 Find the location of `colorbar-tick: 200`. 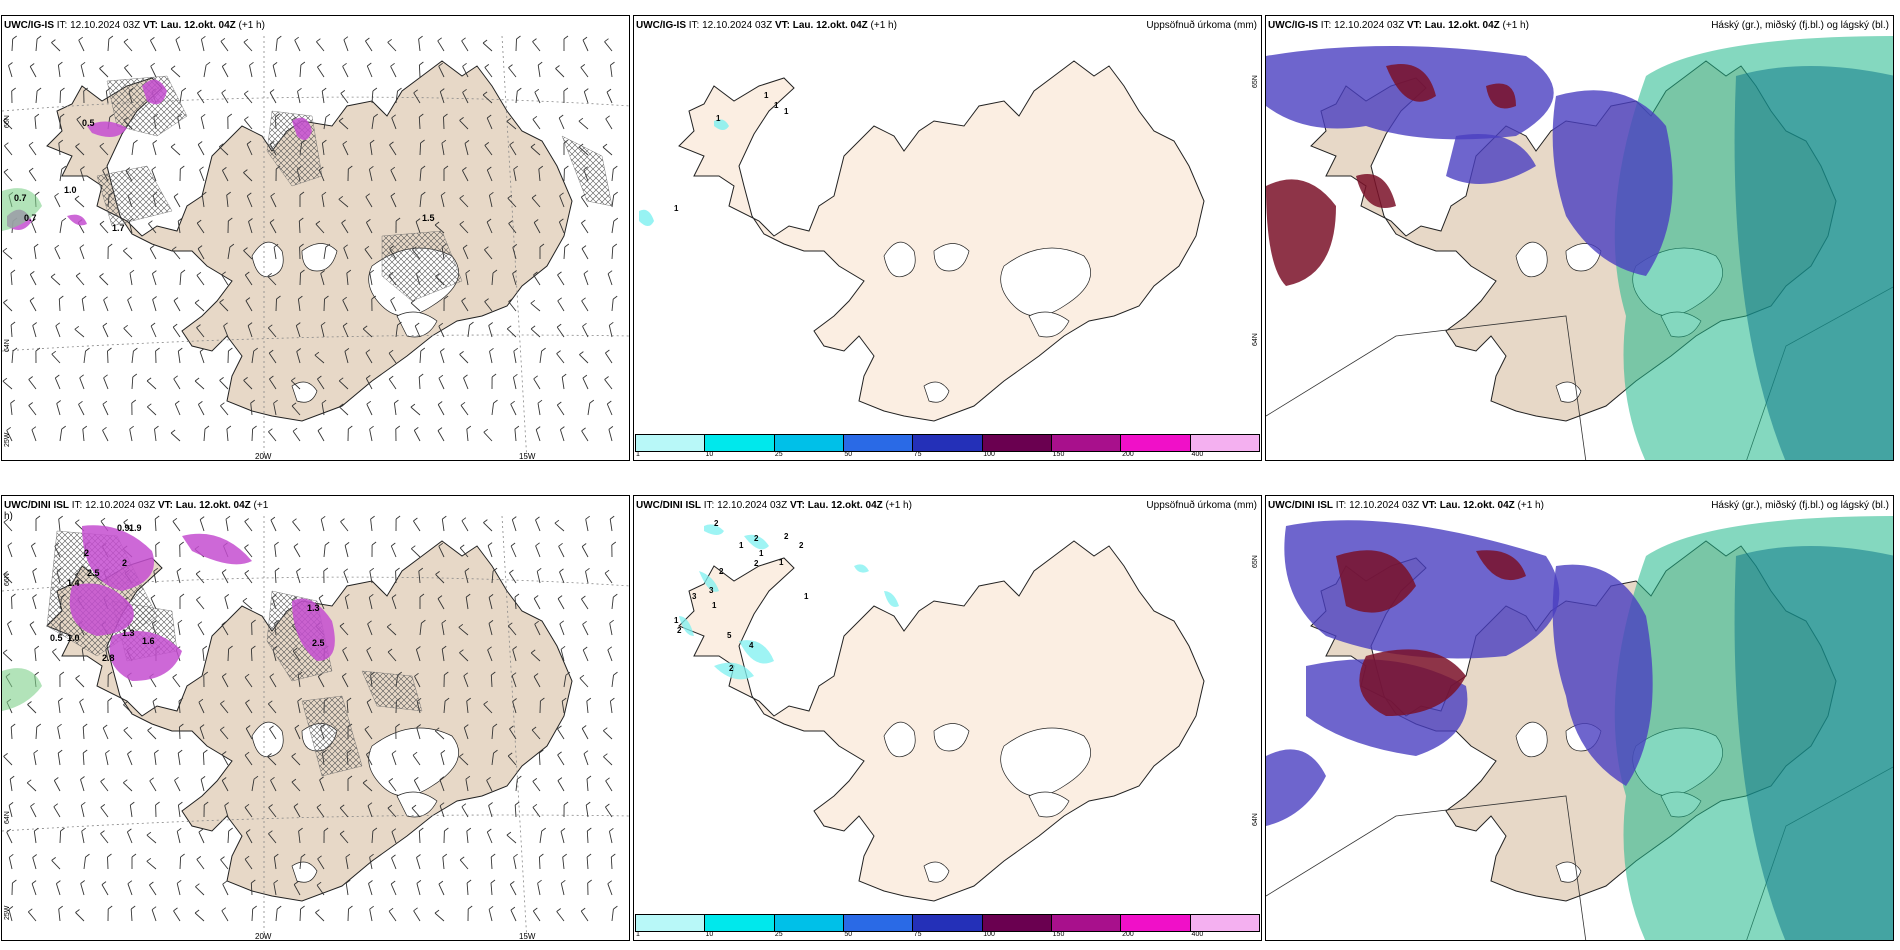

colorbar-tick: 200 is located at coordinates (1128, 934).